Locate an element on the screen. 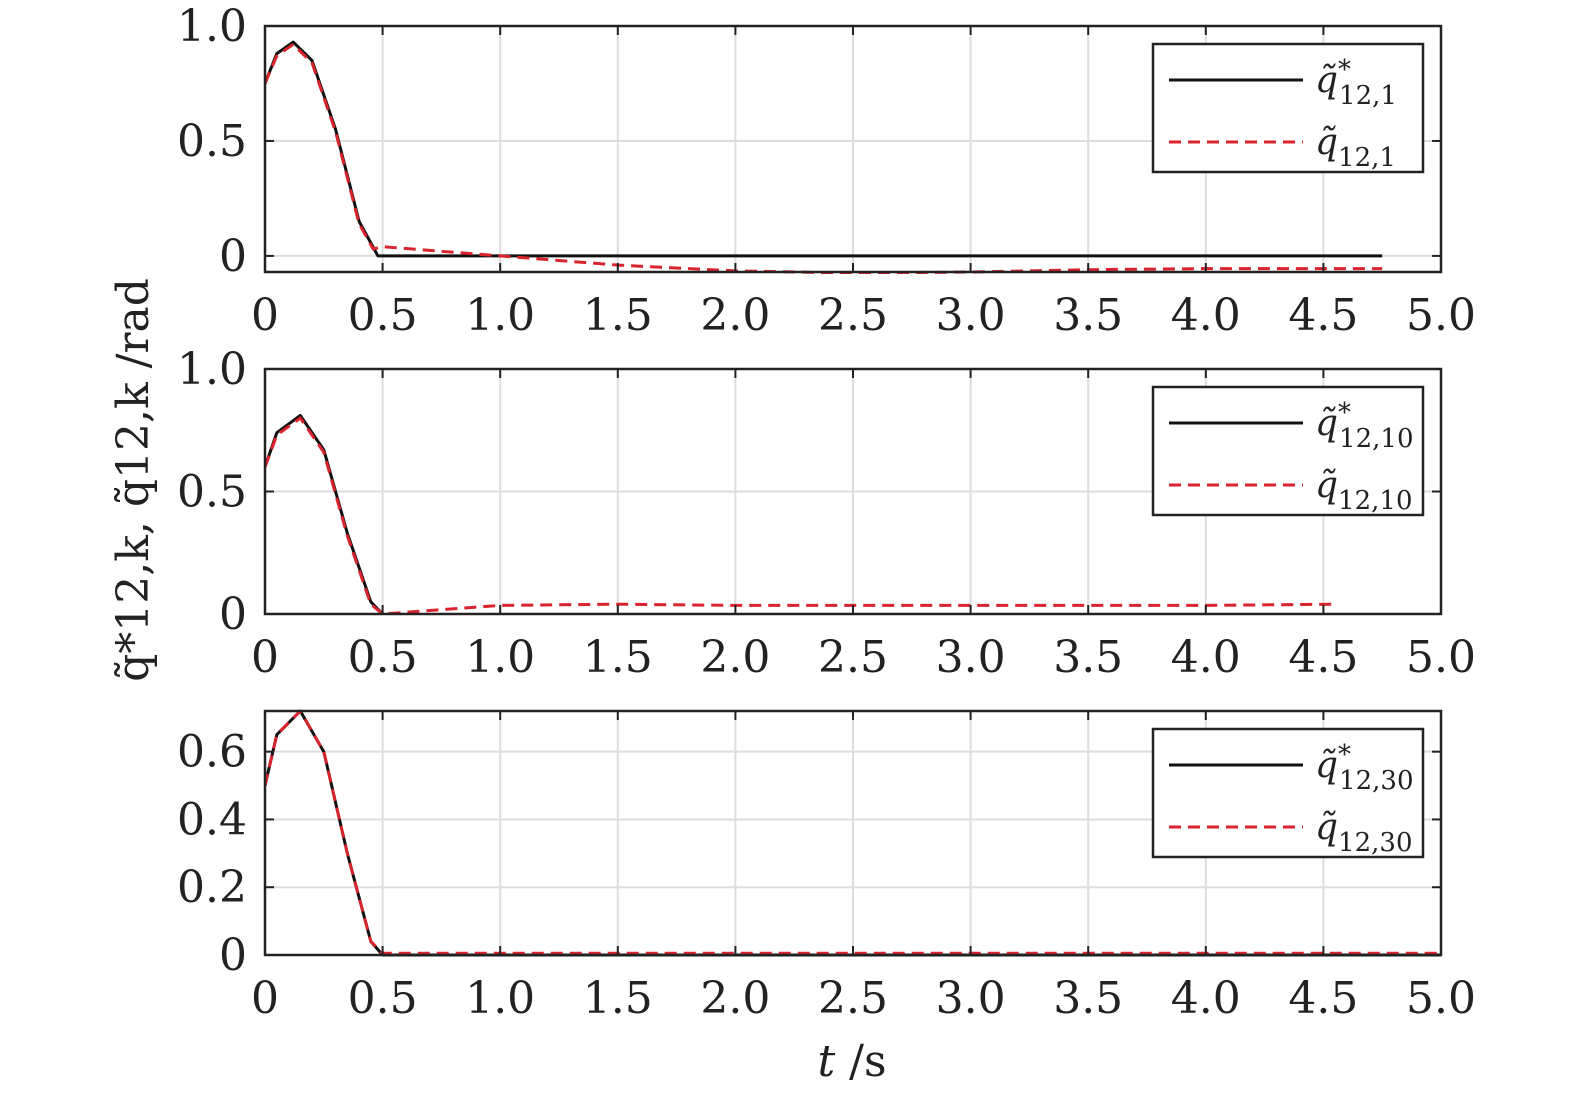 Image resolution: width=1575 pixels, height=1096 pixels. series-actual-line is located at coordinates (800, 516).